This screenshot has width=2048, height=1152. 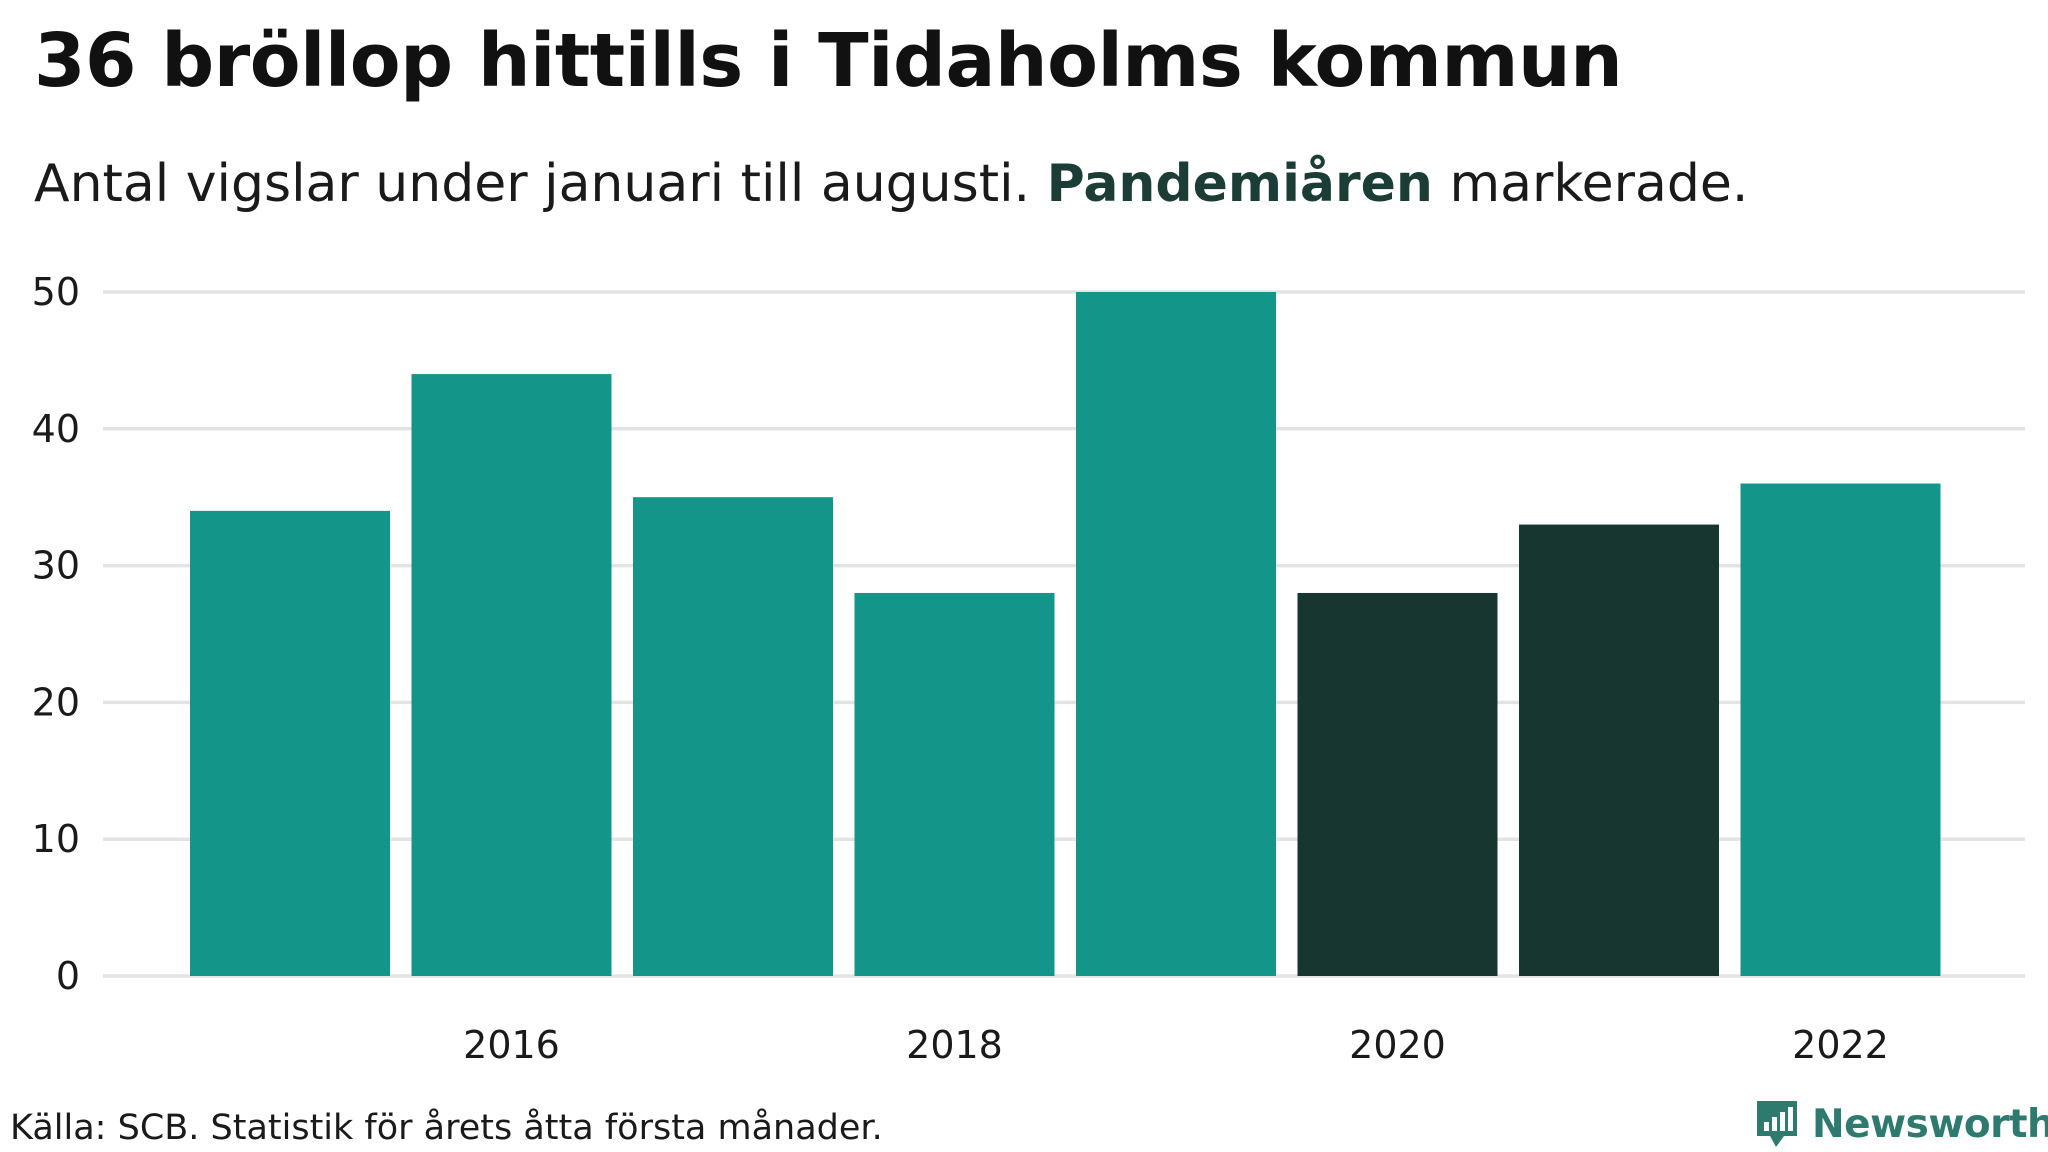 I want to click on bar-2017, so click(x=733, y=736).